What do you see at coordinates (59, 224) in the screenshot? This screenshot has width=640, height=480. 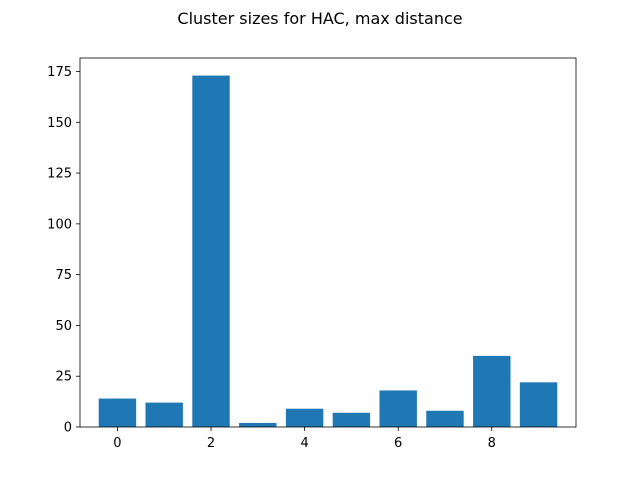 I see `y-tick-label-100: 100` at bounding box center [59, 224].